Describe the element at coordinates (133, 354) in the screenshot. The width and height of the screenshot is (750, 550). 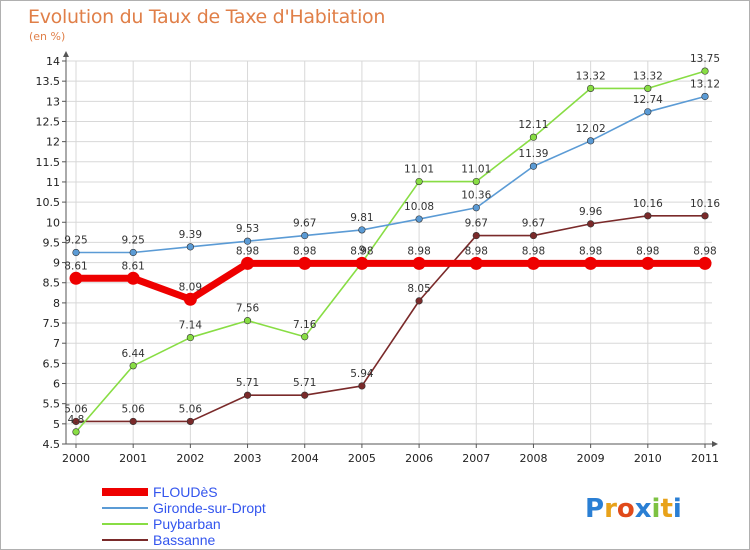
I see `data-label: 6.44` at that location.